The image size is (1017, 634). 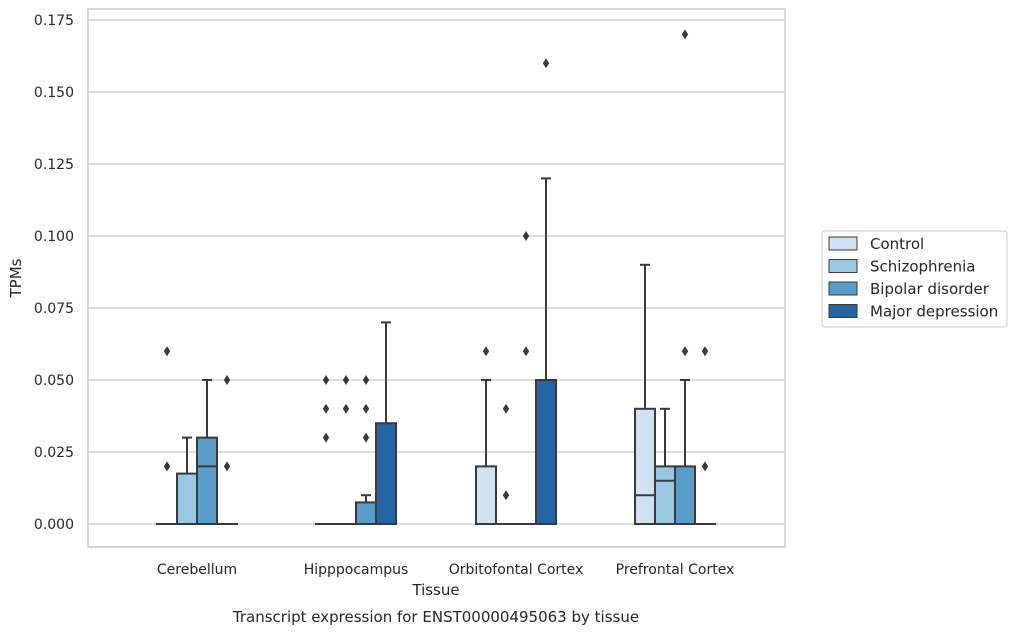 I want to click on x-tick-label: Hipppocampus, so click(x=356, y=570).